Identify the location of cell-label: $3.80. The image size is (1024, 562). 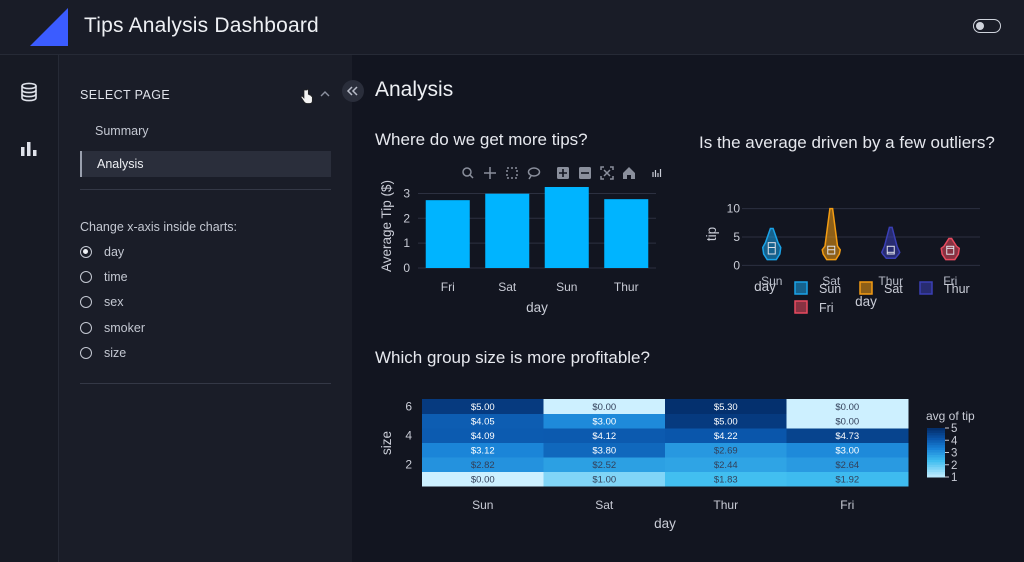
(604, 450).